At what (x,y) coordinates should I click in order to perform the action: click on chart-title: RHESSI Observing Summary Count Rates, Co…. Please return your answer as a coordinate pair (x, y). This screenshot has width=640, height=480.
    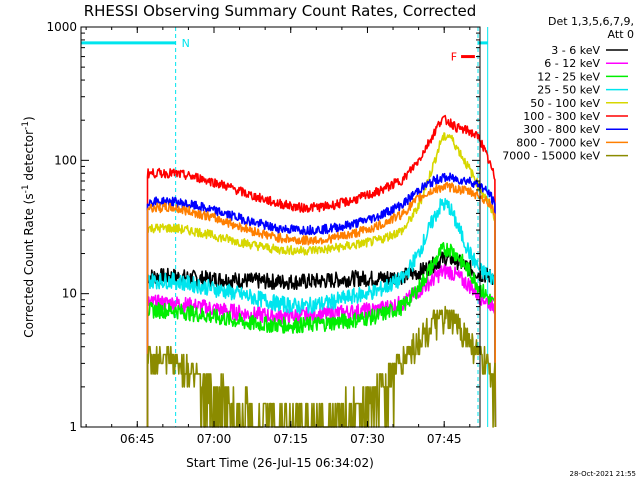
    Looking at the image, I should click on (280, 11).